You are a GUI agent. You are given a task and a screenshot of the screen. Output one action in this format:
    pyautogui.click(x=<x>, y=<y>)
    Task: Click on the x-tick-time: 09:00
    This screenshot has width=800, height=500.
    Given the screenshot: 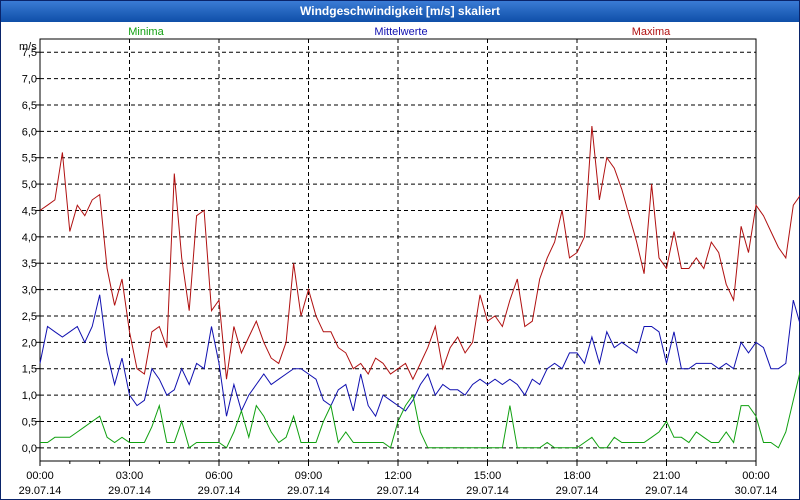 What is the action you would take?
    pyautogui.click(x=309, y=476)
    